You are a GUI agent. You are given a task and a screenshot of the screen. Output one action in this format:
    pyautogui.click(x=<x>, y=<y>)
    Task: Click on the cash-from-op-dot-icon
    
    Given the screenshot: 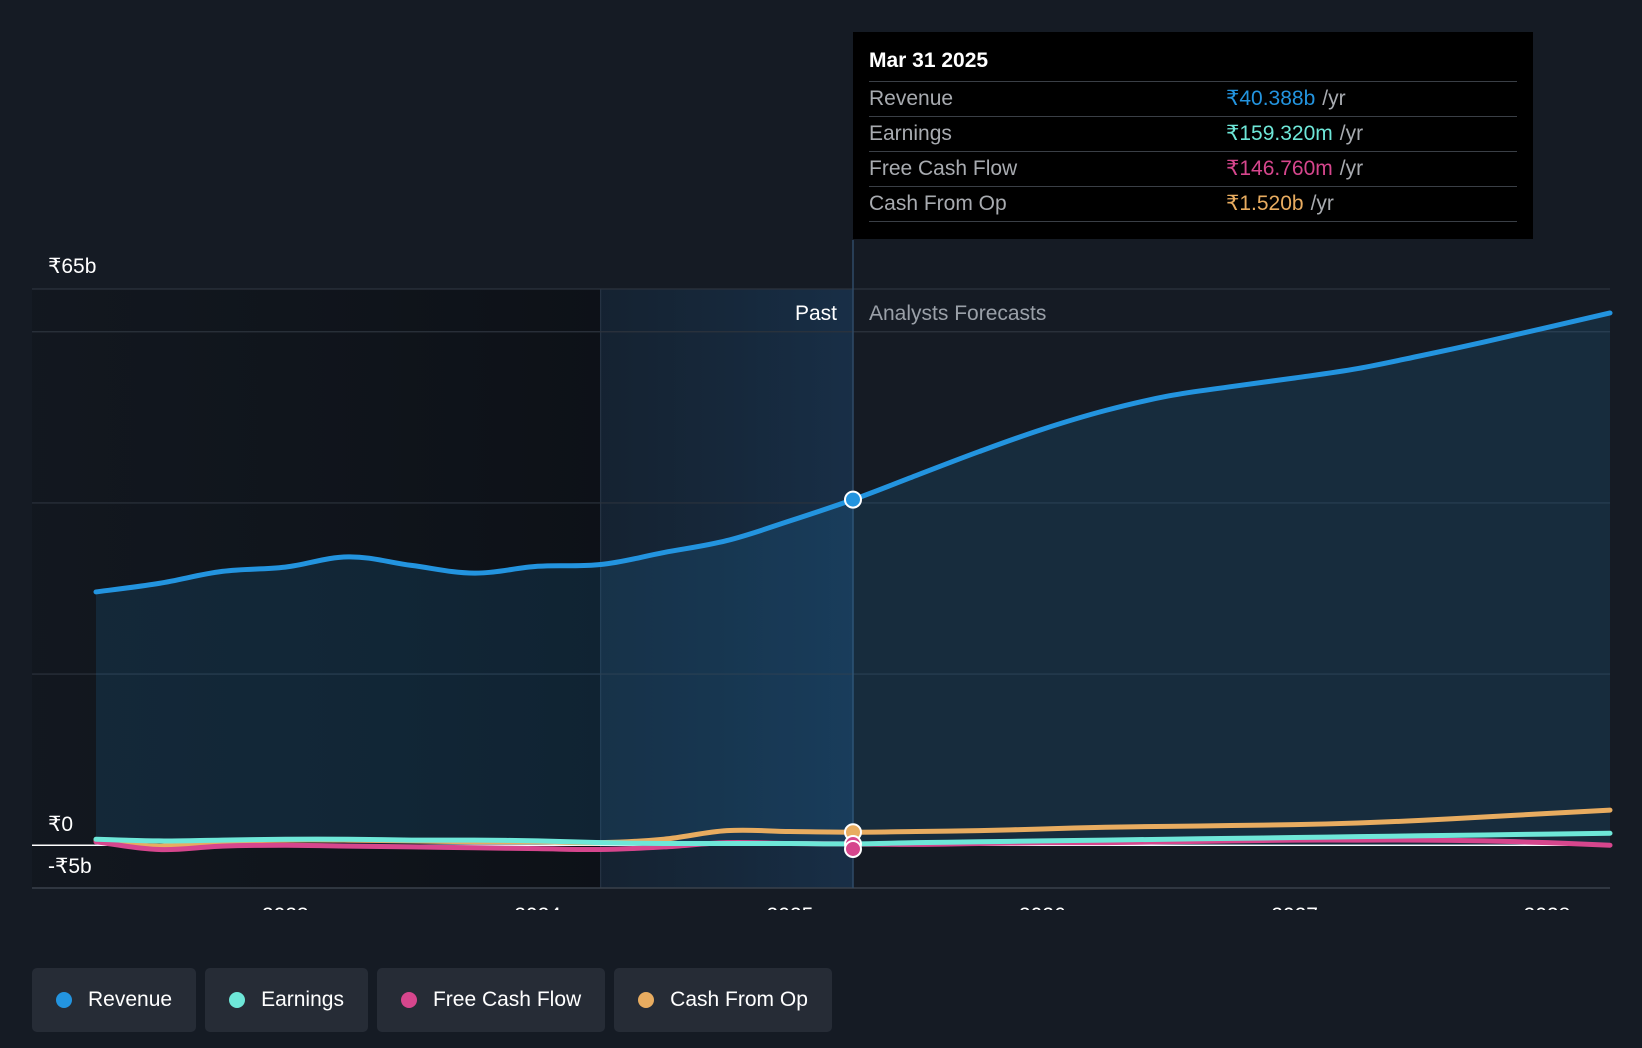 What is the action you would take?
    pyautogui.click(x=646, y=1000)
    